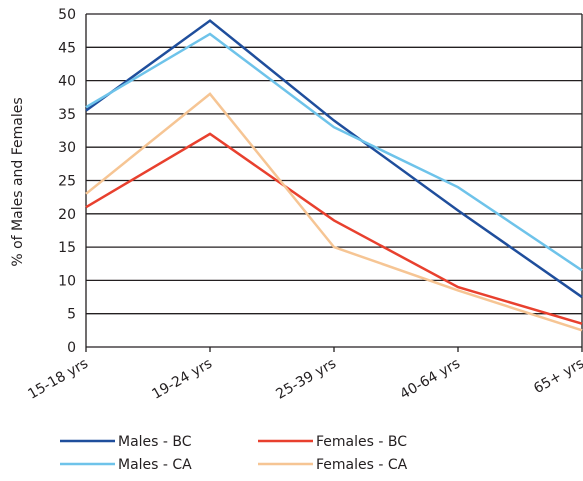 Image resolution: width=583 pixels, height=481 pixels. Describe the element at coordinates (58, 379) in the screenshot. I see `x-tick-label: 15-18 yrs` at that location.